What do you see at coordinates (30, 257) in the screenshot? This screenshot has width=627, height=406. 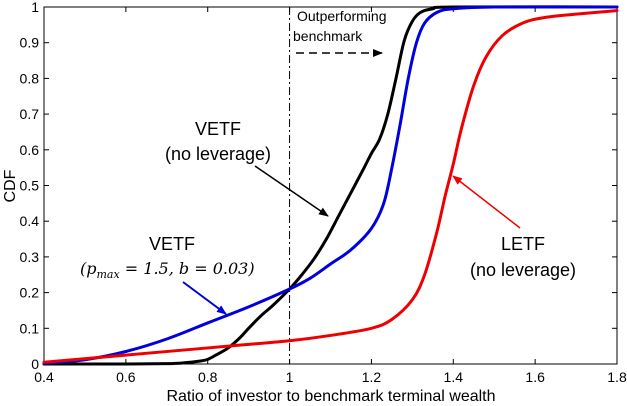 I see `y-tick-label: 0.3` at bounding box center [30, 257].